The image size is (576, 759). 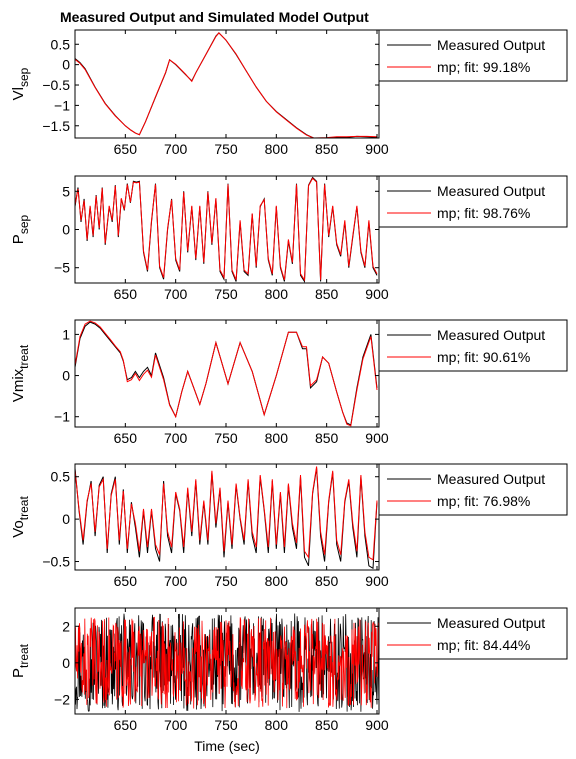 I want to click on legend: Measured Output mp; fit: 90.61%, so click(x=473, y=345).